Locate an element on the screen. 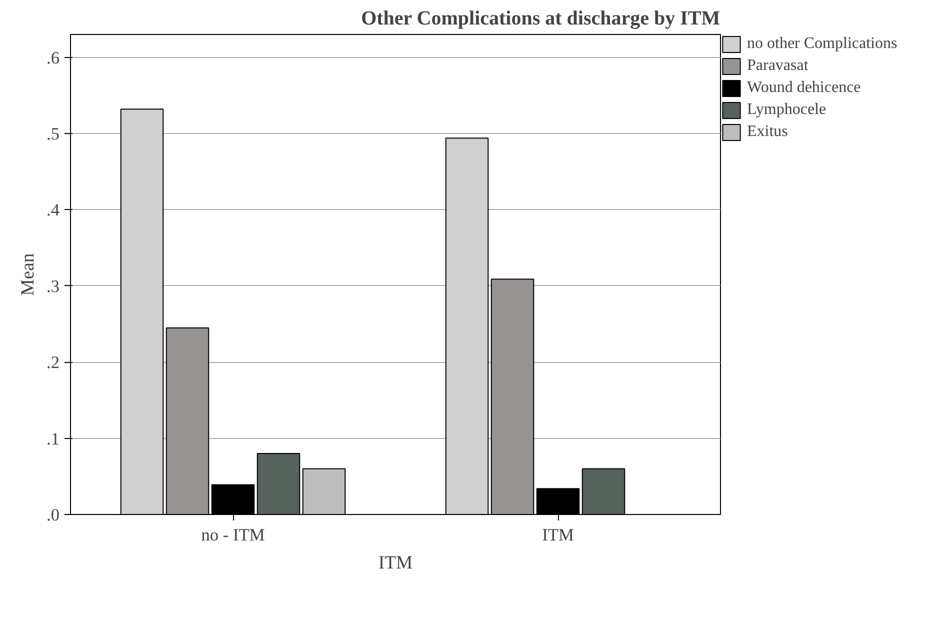  y-tick-label: .2 is located at coordinates (53, 362).